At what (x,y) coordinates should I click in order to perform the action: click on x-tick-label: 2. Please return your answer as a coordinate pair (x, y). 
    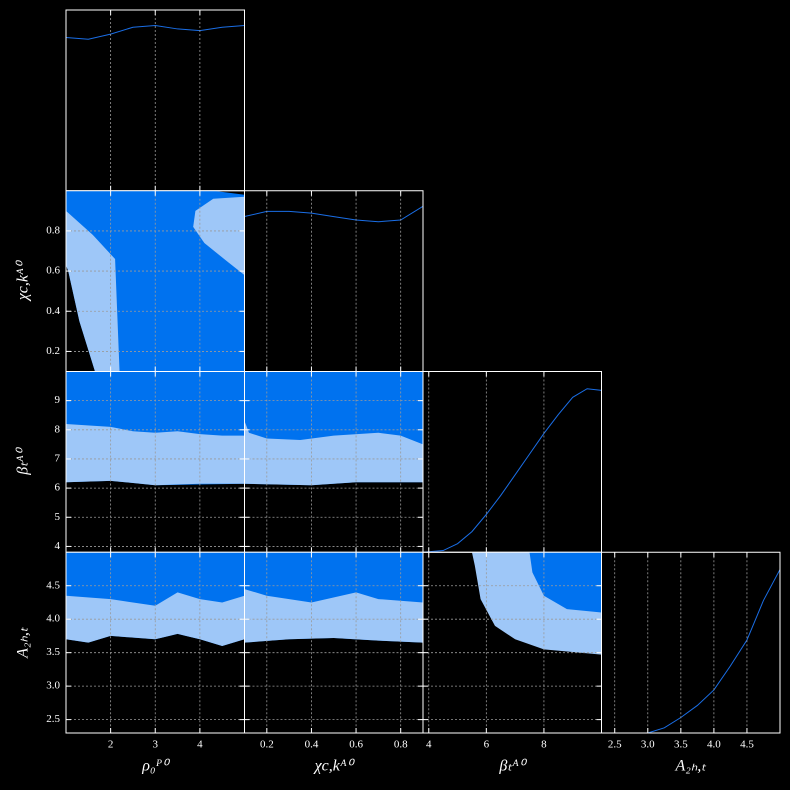
    Looking at the image, I should click on (111, 745).